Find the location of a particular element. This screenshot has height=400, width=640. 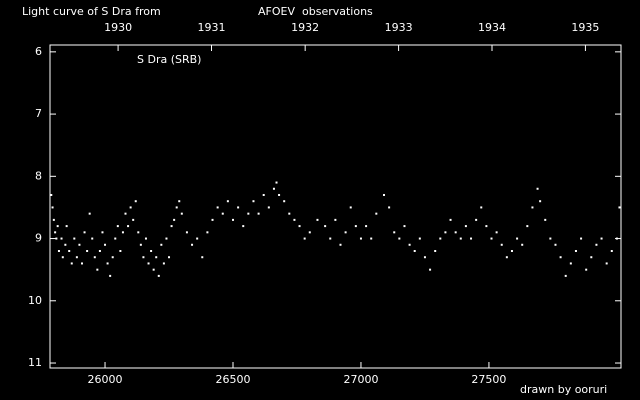

x2-tick-label: 1932 is located at coordinates (305, 27).